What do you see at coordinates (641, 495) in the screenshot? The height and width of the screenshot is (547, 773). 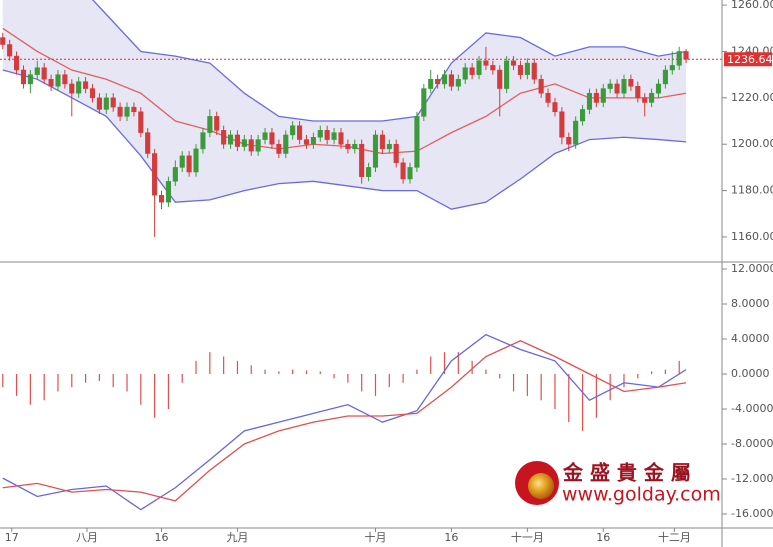 I see `watermark-url: www.golday.com` at bounding box center [641, 495].